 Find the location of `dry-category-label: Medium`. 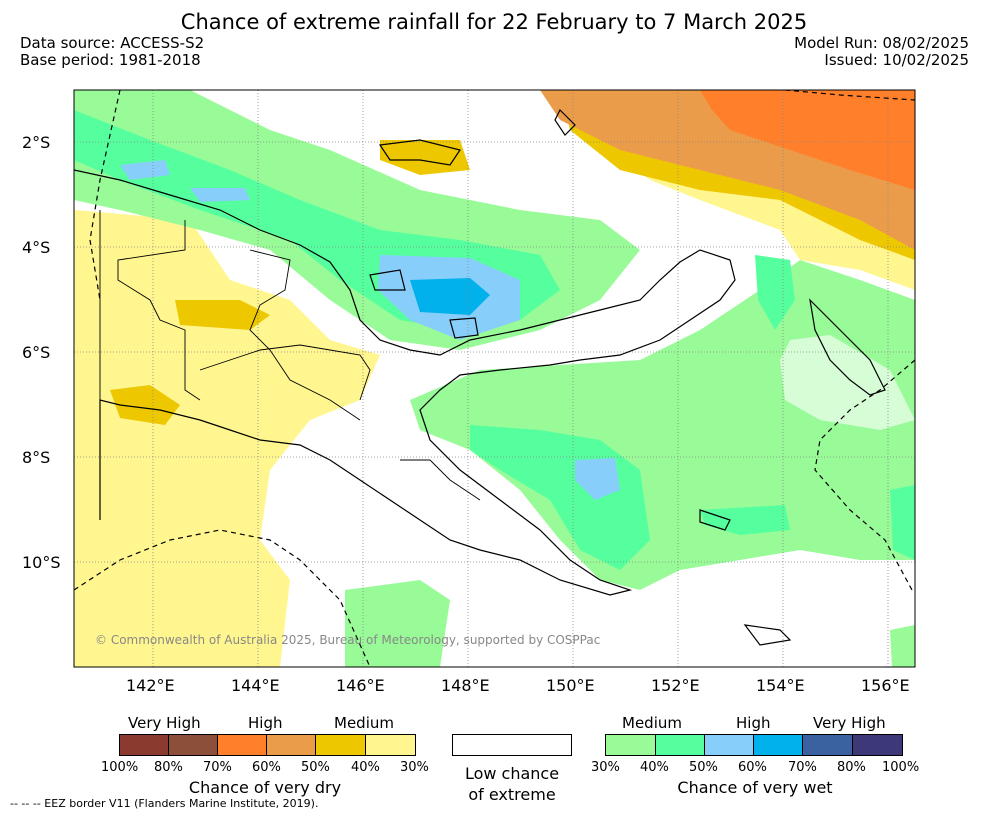

dry-category-label: Medium is located at coordinates (364, 723).